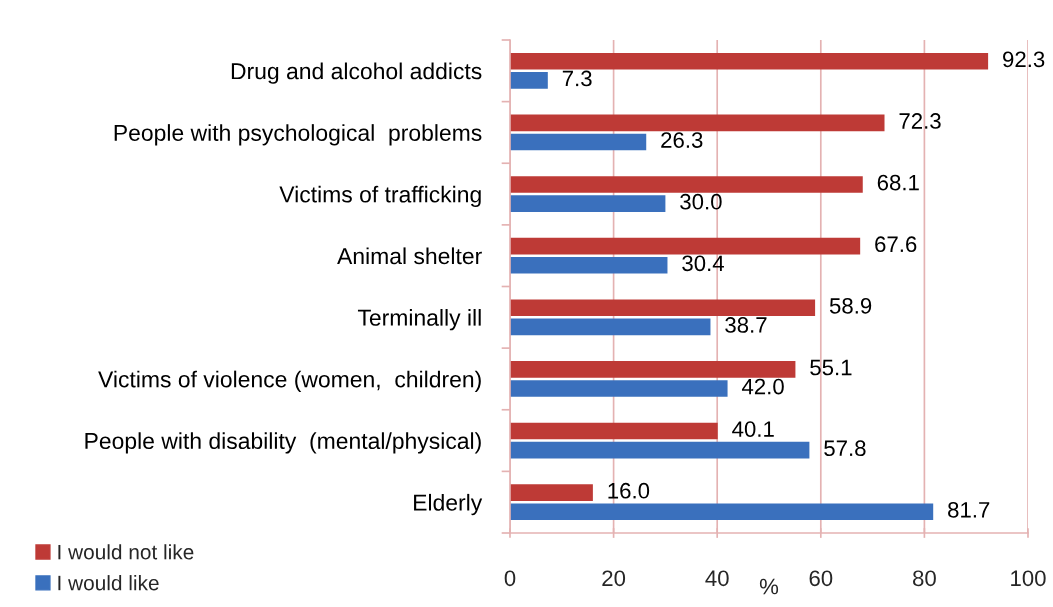 This screenshot has height=607, width=1053. I want to click on y-tick-label: Terminally ill, so click(419, 320).